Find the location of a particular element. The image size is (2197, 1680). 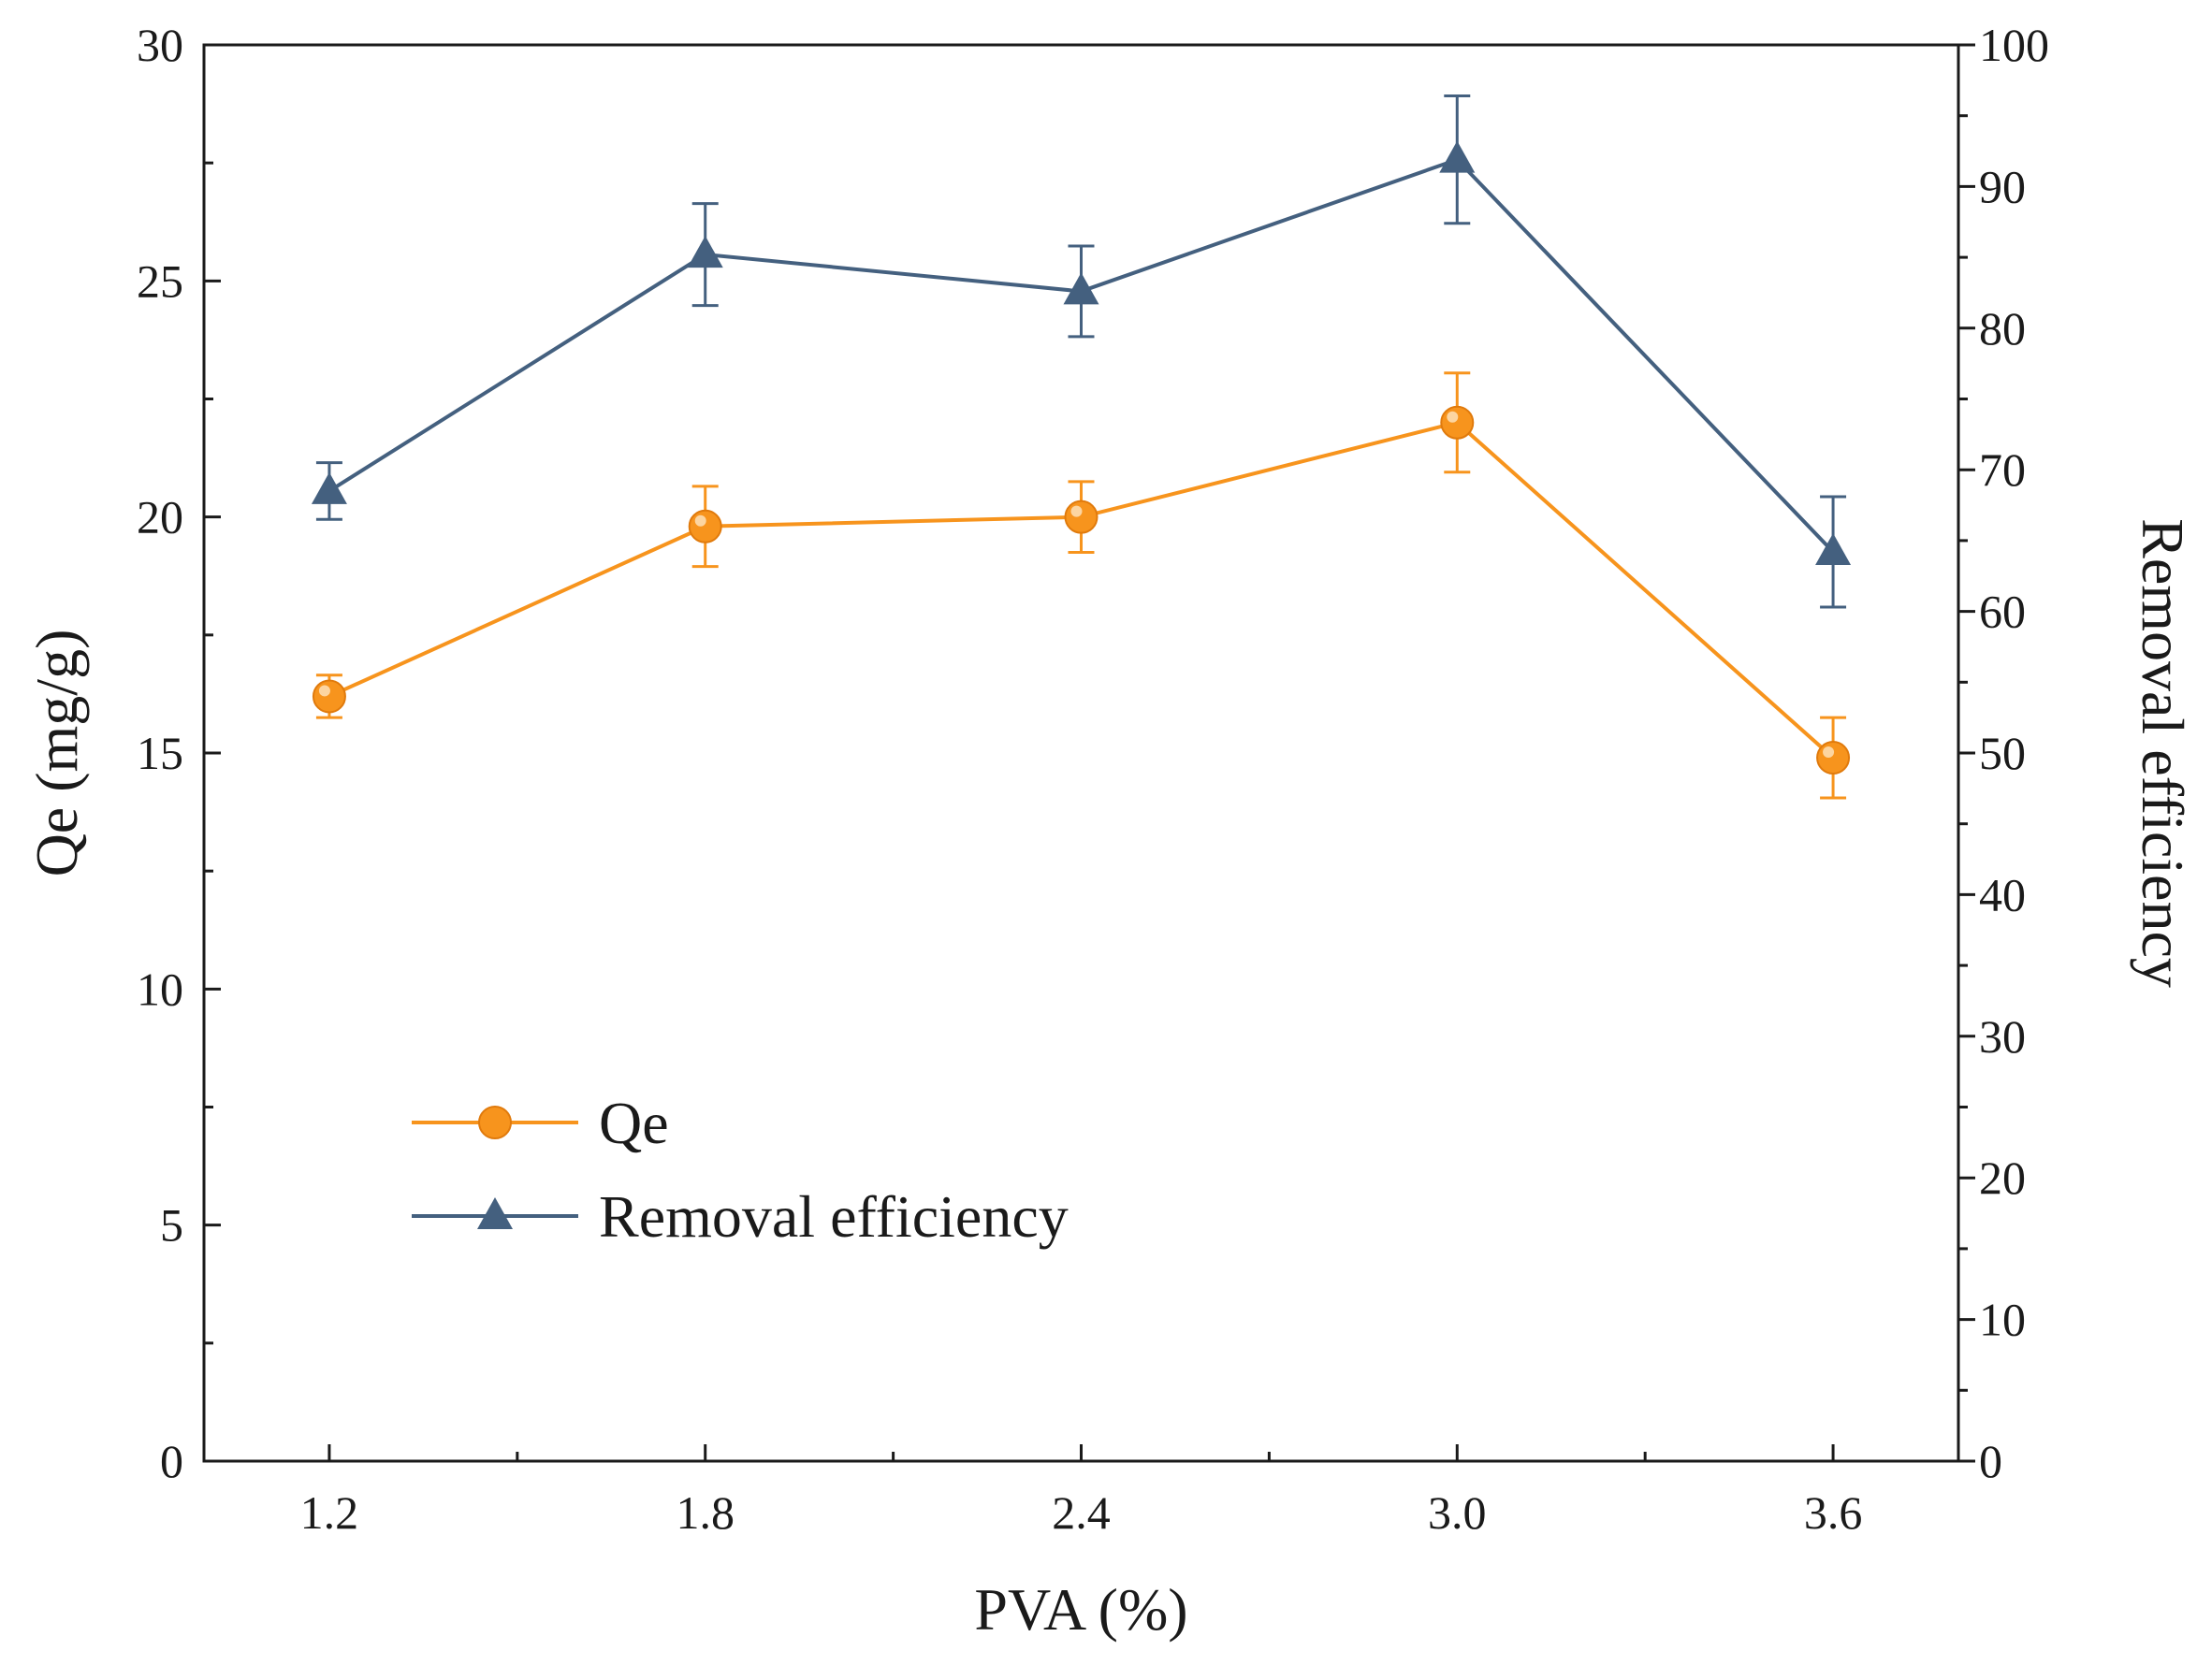

left-tick-label: 15 is located at coordinates (160, 753).